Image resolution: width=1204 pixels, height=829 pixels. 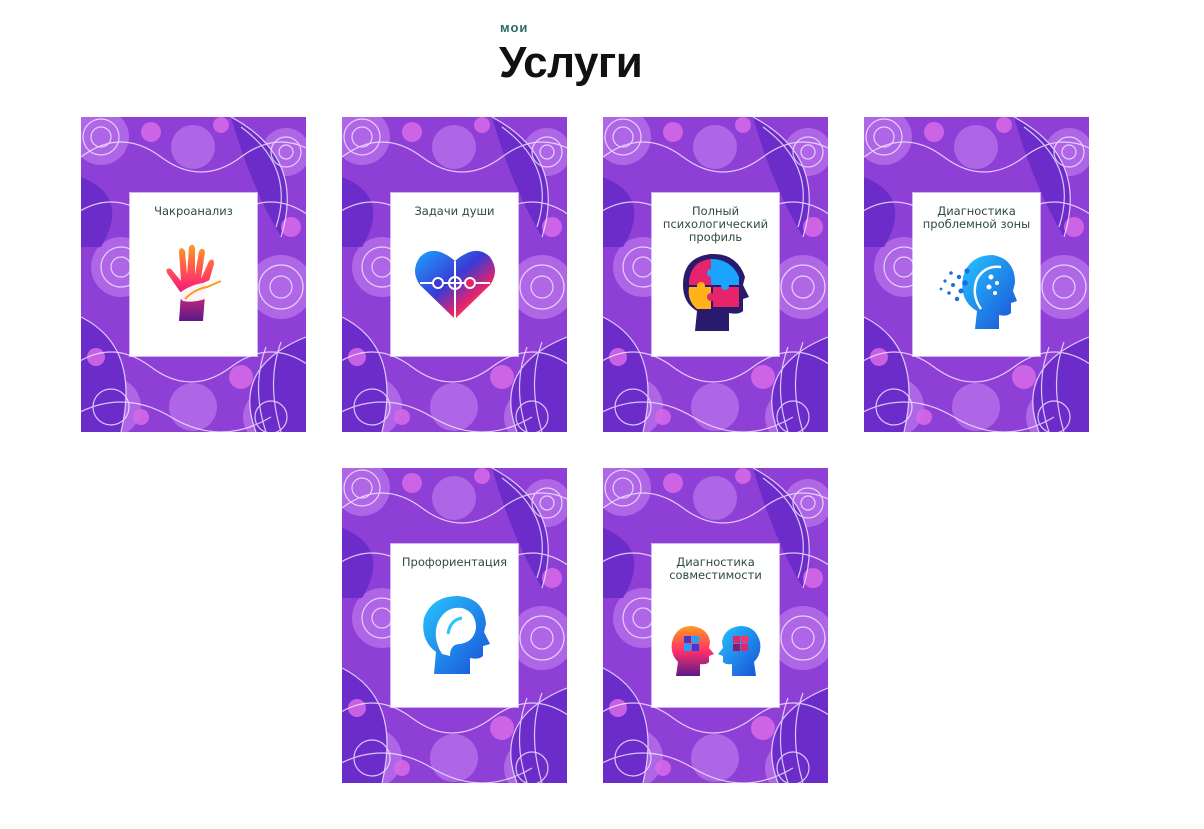 I want to click on hands-icon, so click(x=195, y=282).